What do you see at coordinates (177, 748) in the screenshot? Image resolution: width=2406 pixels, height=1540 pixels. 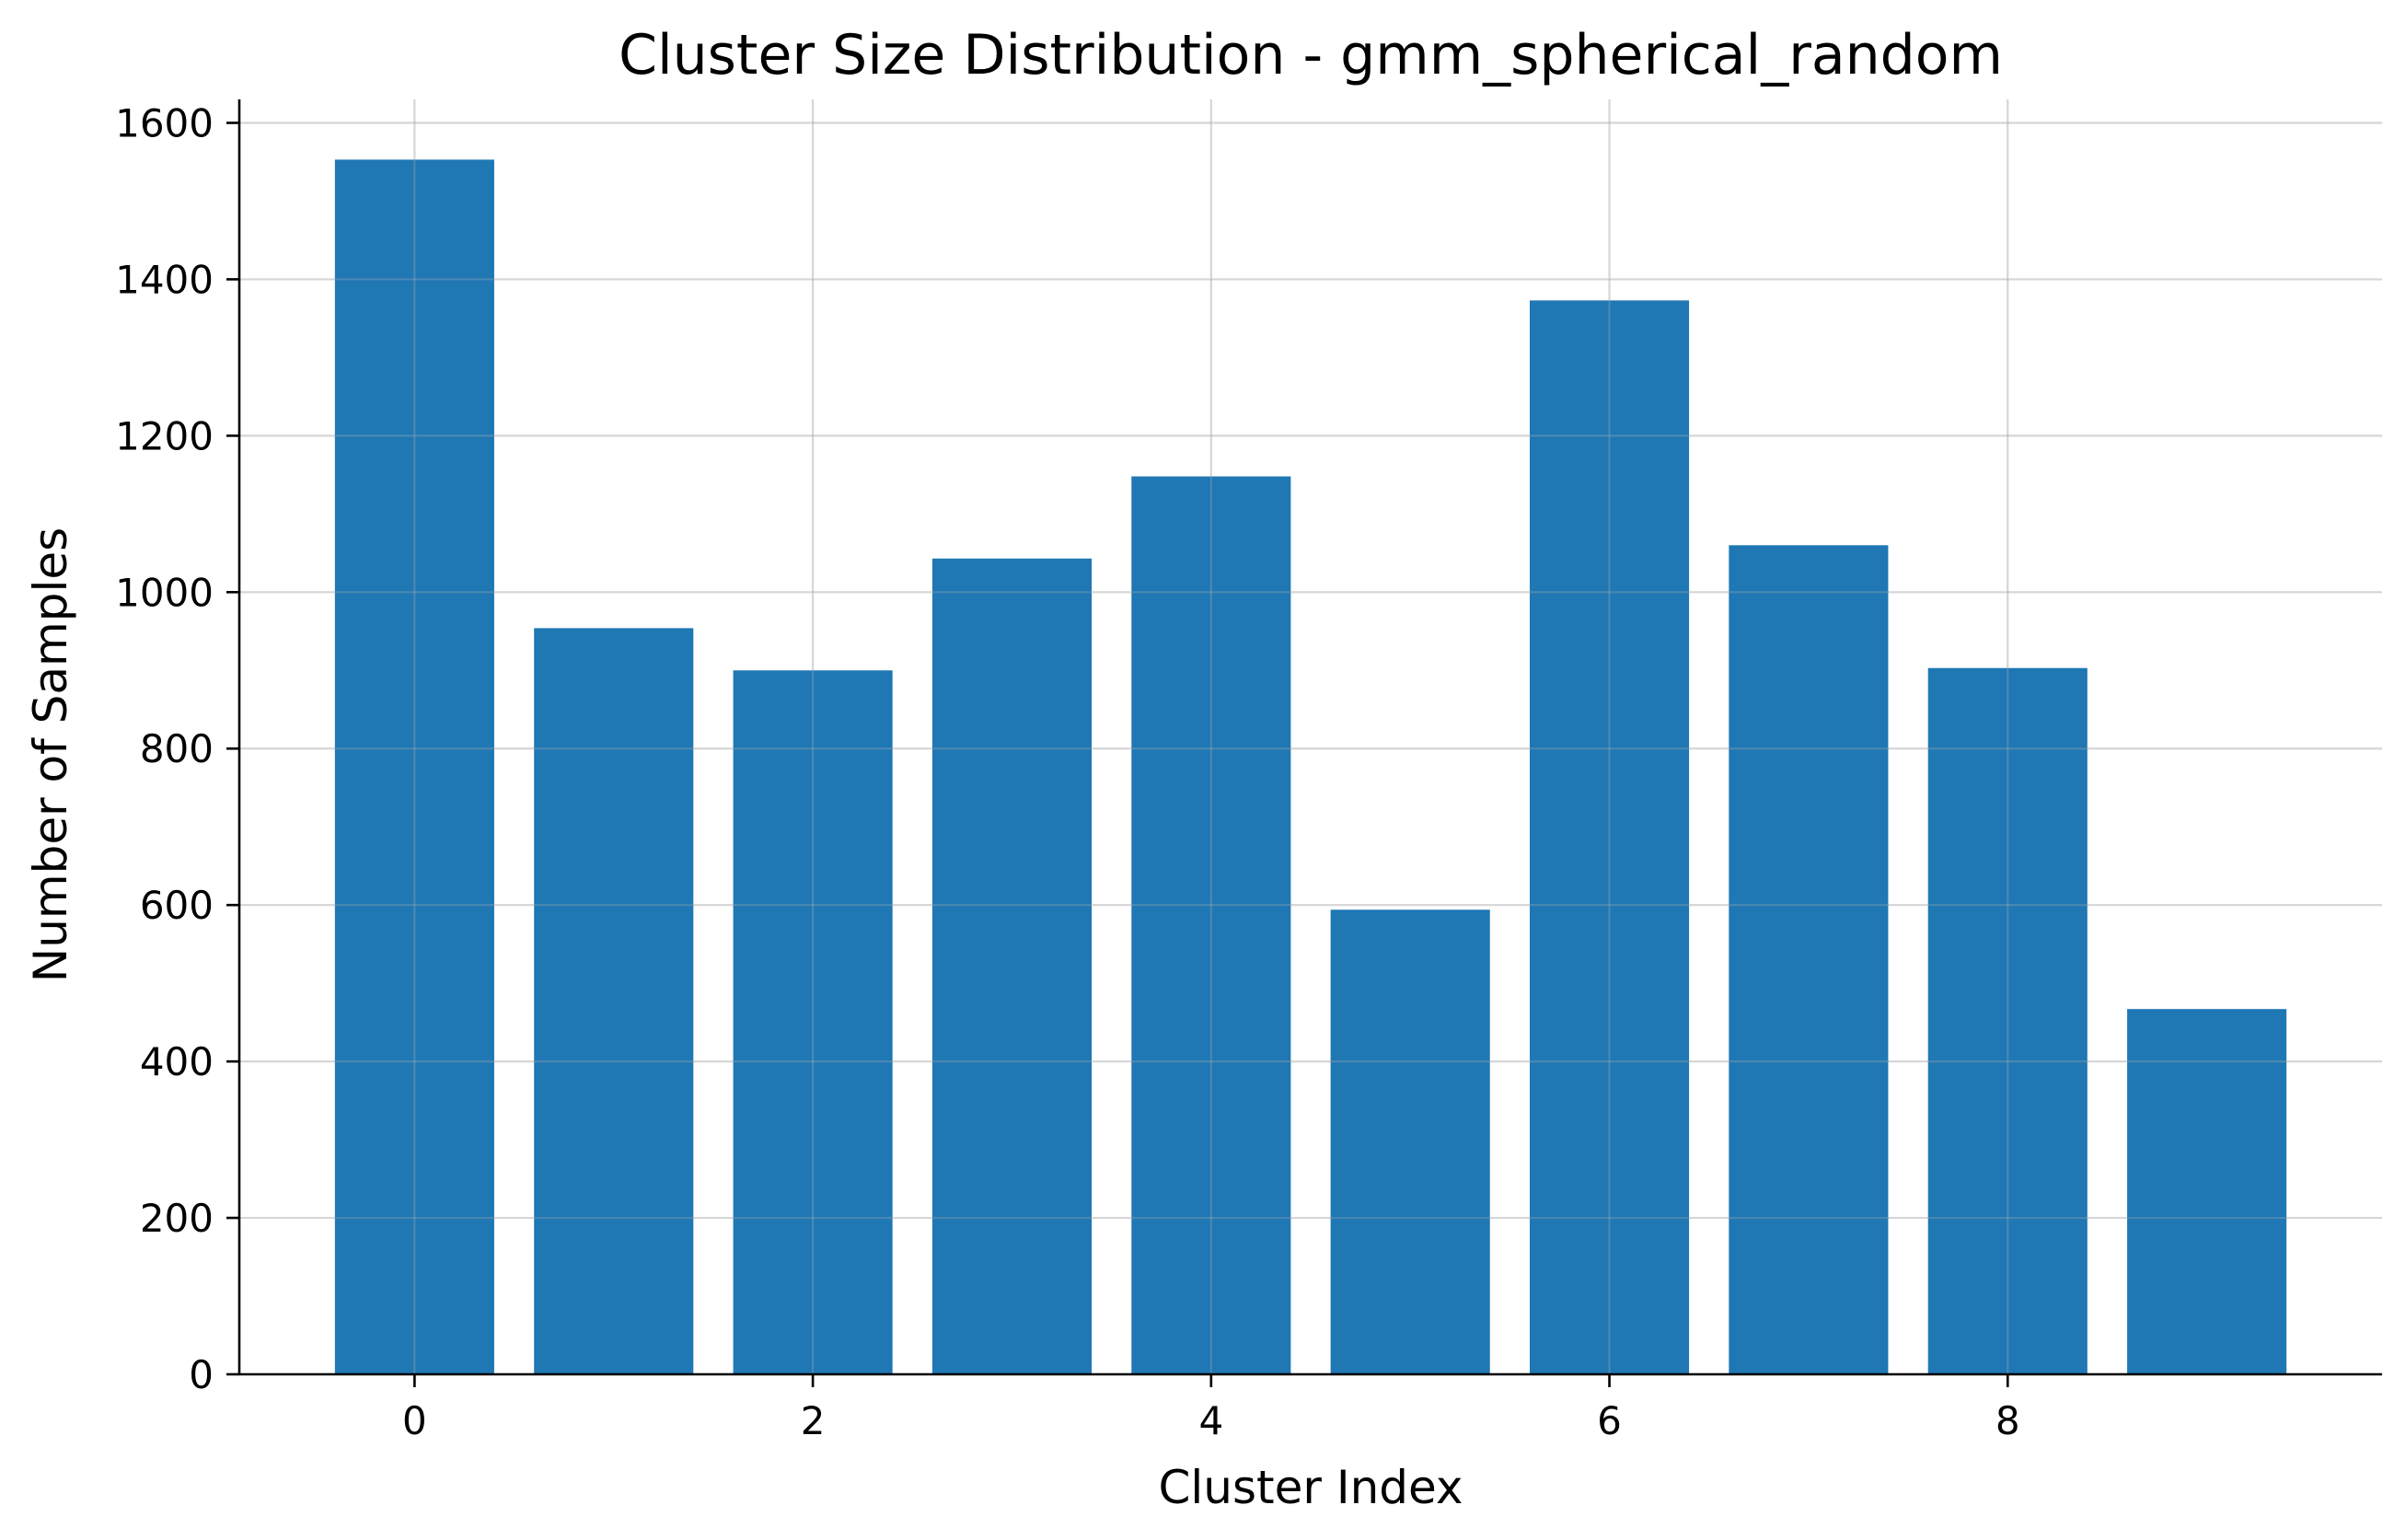 I see `y-tick-label: 800` at bounding box center [177, 748].